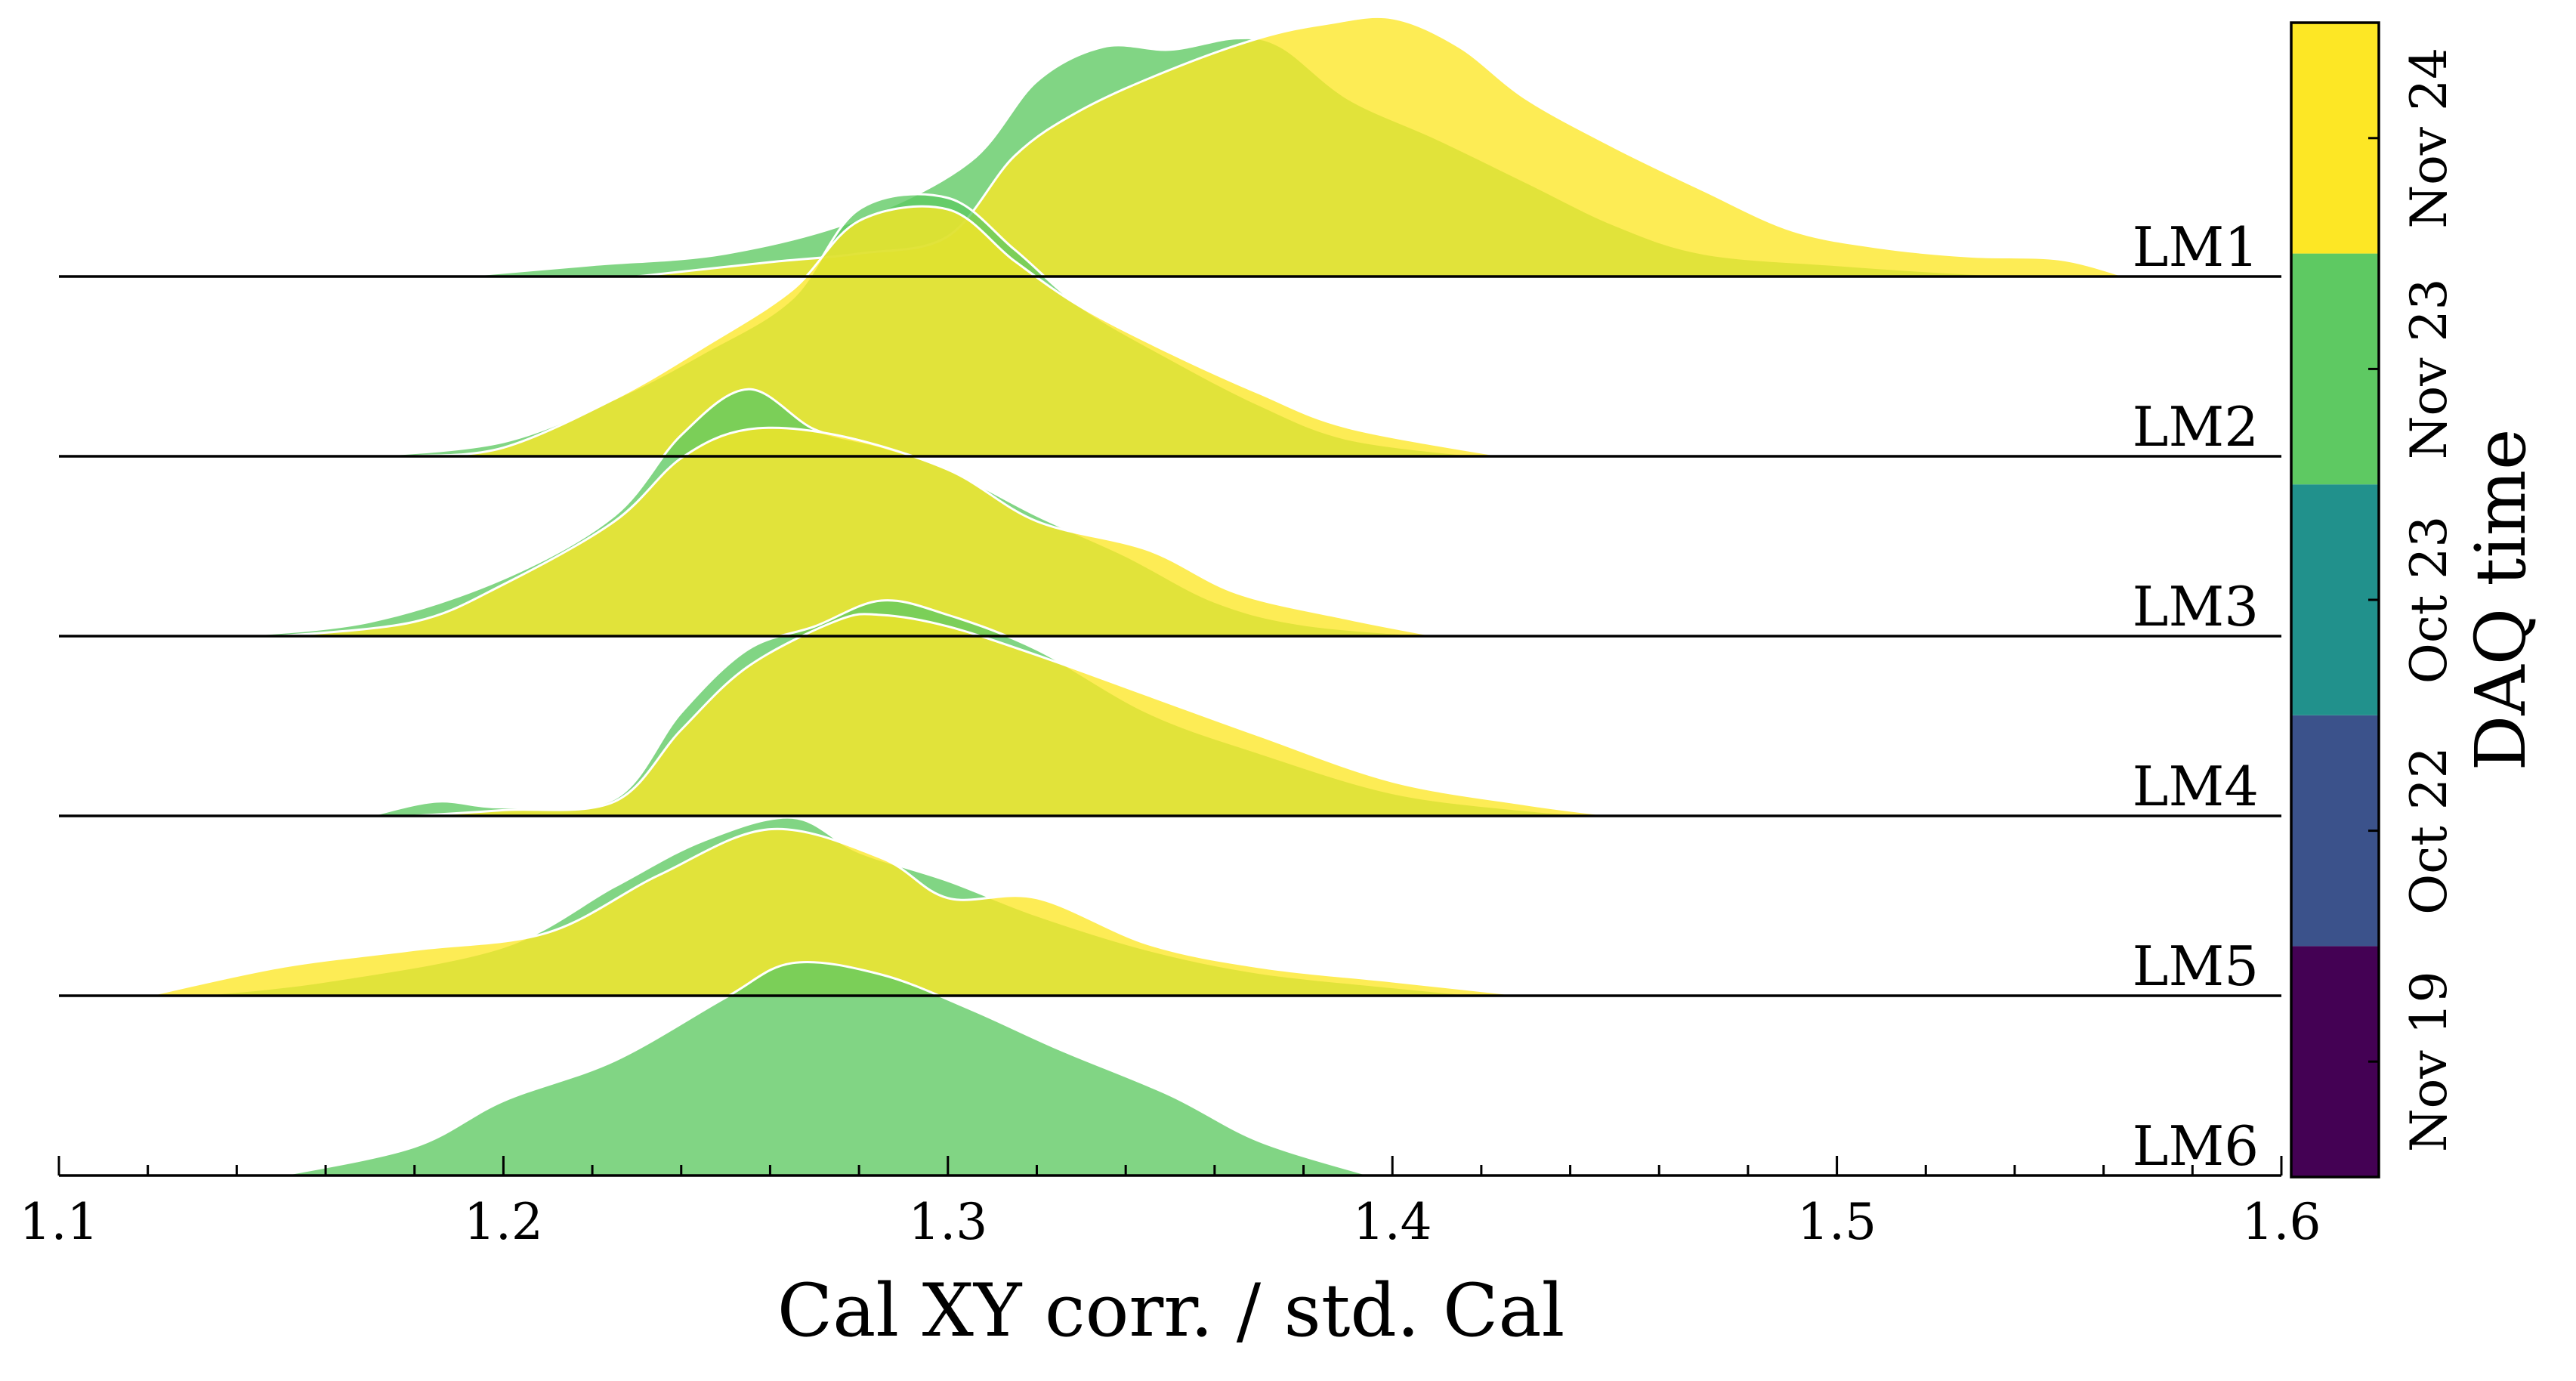 This screenshot has height=1381, width=2576. Describe the element at coordinates (2429, 831) in the screenshot. I see `colorbar-label: Oct 22` at that location.